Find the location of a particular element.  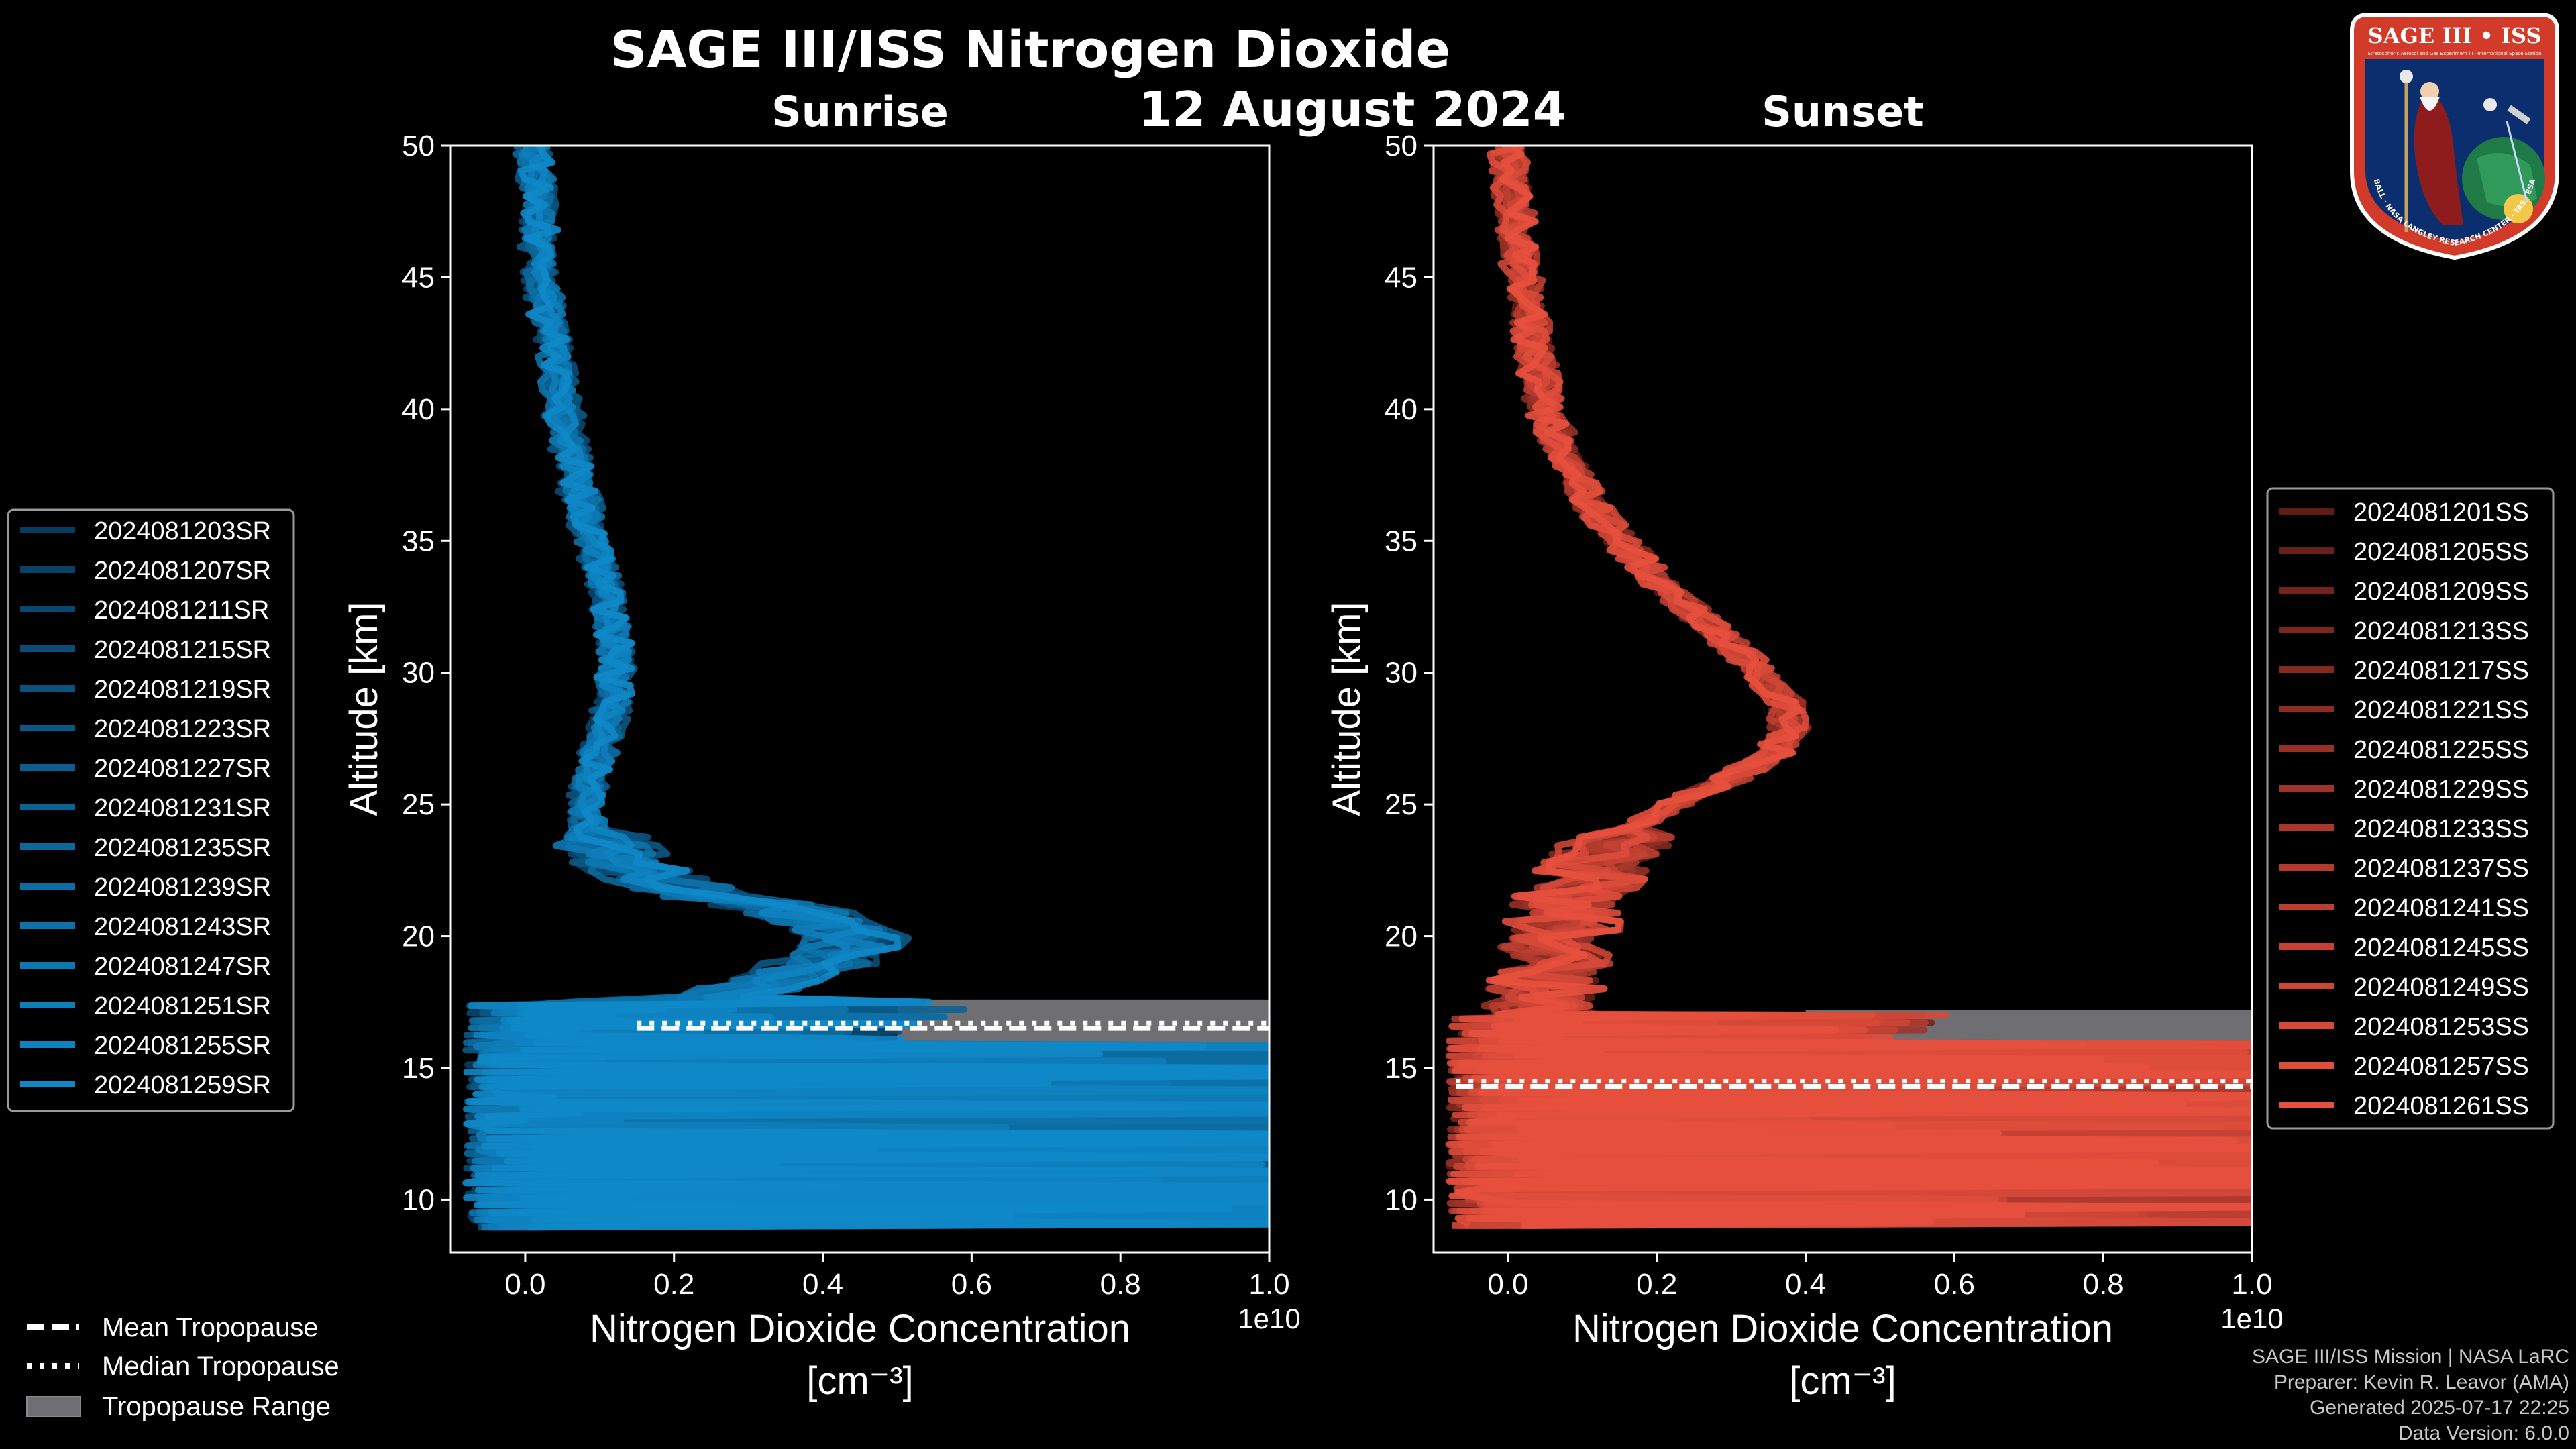

legend-entry: 2024081205SS is located at coordinates (2441, 552).